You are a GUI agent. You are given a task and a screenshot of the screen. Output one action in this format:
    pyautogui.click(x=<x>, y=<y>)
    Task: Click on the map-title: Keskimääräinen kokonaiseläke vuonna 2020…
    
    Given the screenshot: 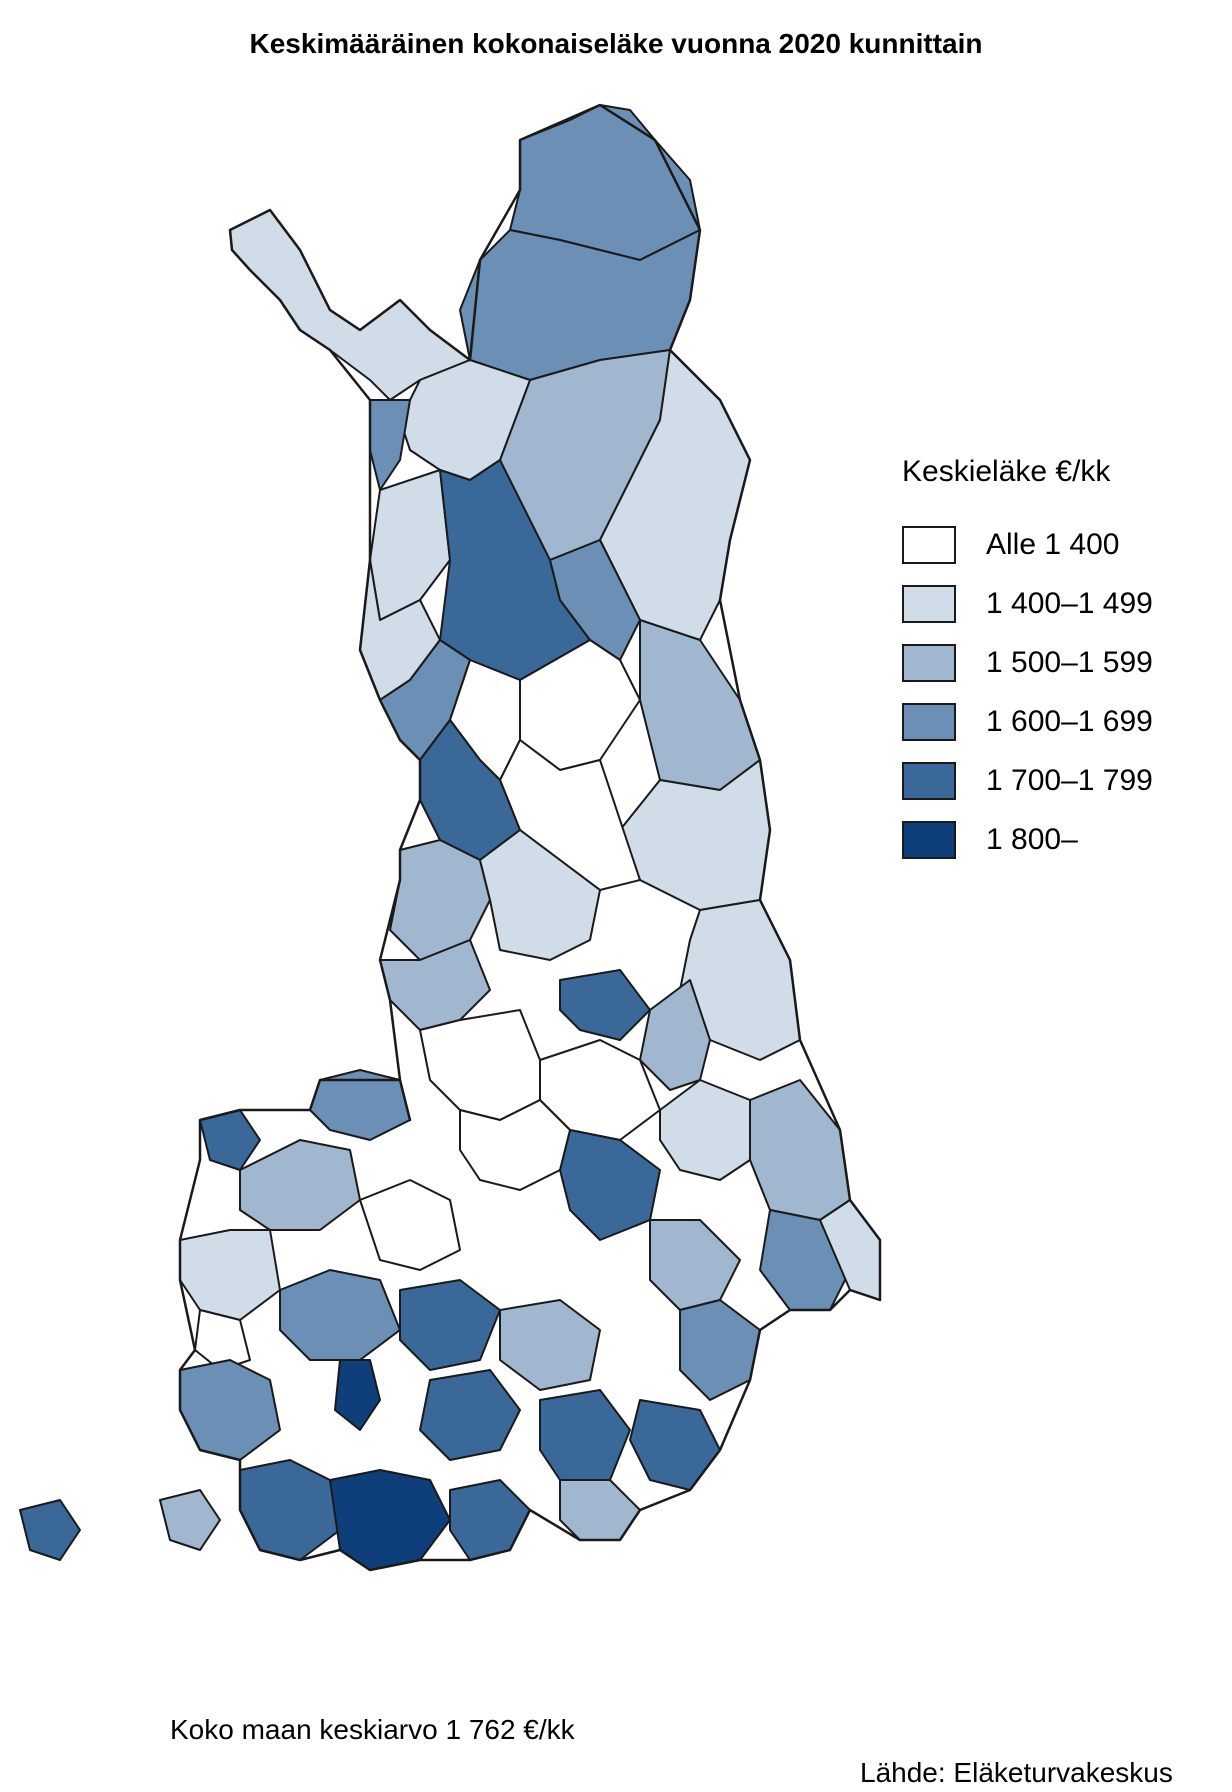 What is the action you would take?
    pyautogui.click(x=616, y=43)
    